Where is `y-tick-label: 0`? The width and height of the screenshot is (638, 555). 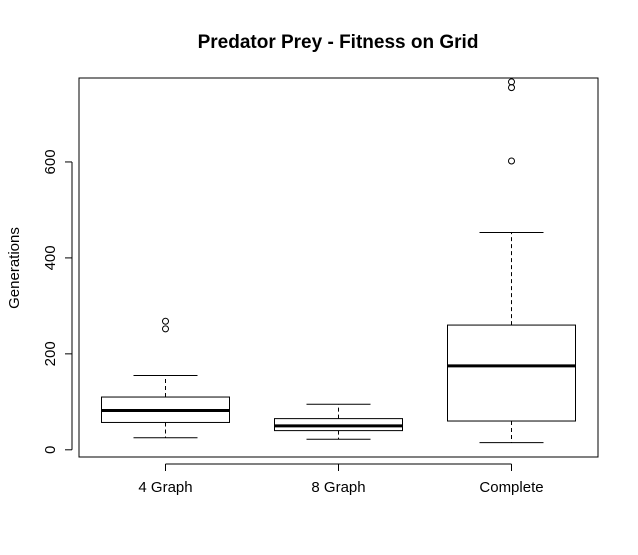
y-tick-label: 0 is located at coordinates (50, 450).